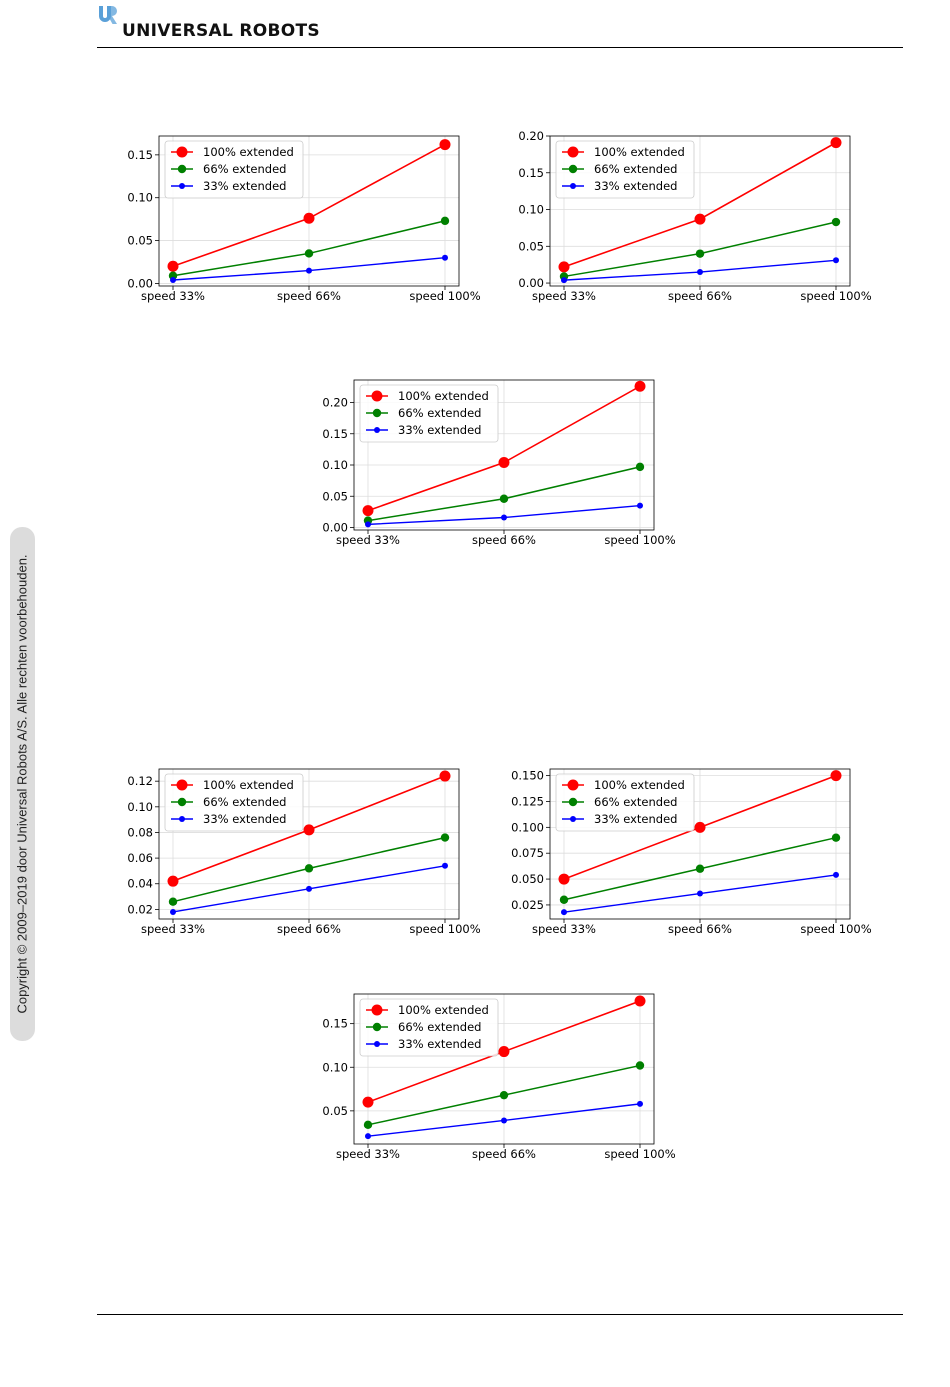 This screenshot has width=950, height=1387. What do you see at coordinates (527, 776) in the screenshot?
I see `y-tick-label: 0.150` at bounding box center [527, 776].